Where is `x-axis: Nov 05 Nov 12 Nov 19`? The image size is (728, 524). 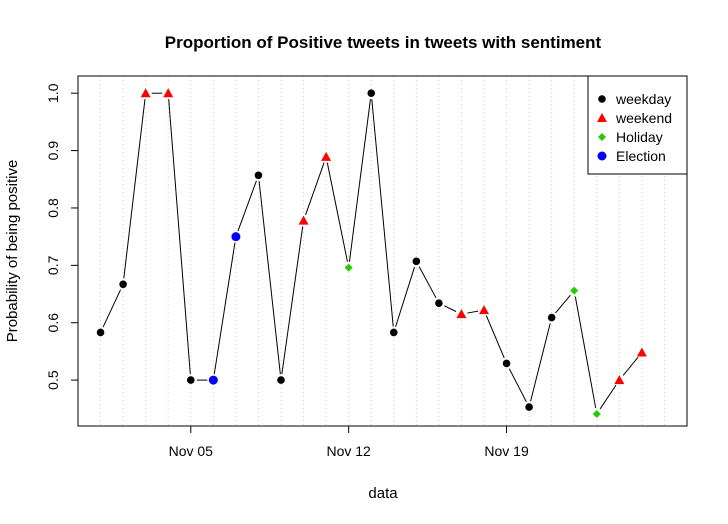
x-axis: Nov 05 Nov 12 Nov 19 is located at coordinates (349, 442).